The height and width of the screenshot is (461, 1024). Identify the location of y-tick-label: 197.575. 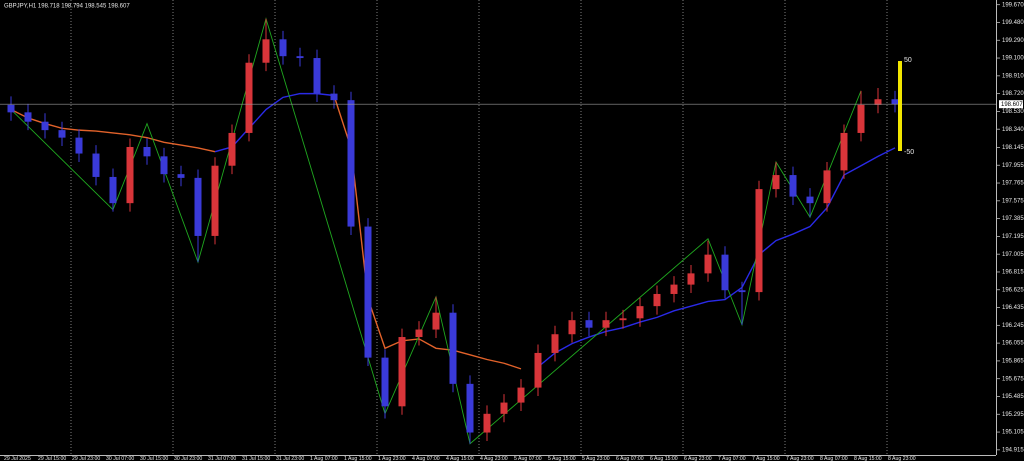
(1013, 201).